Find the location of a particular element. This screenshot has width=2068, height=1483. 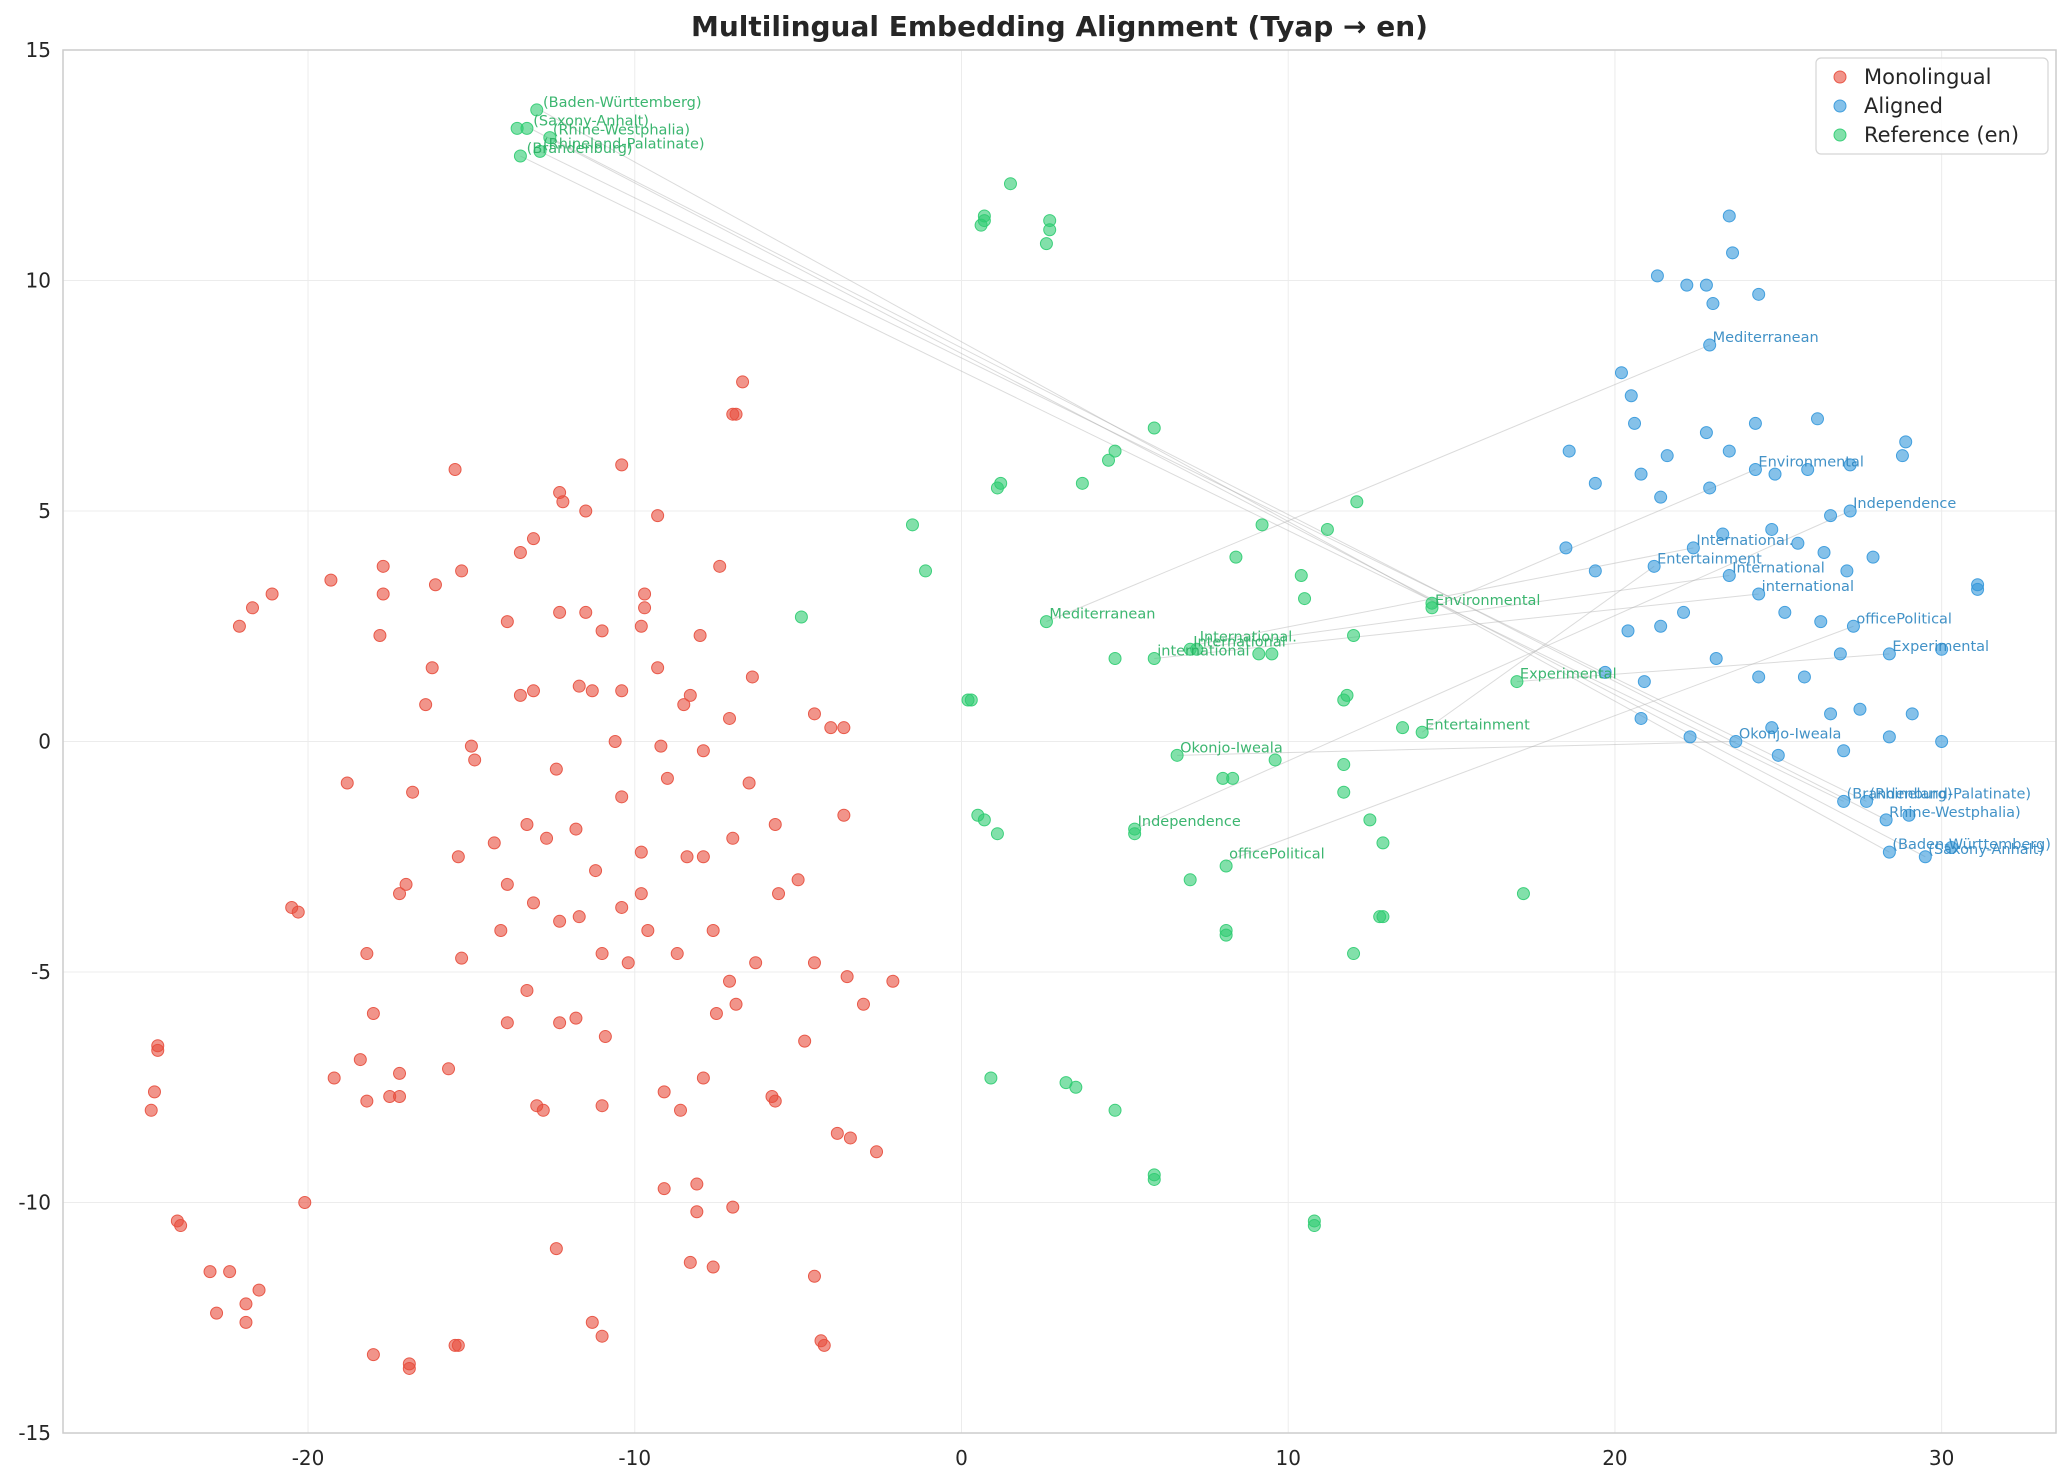

annotation-label: (Rhine-Westphalia) is located at coordinates (621, 131).